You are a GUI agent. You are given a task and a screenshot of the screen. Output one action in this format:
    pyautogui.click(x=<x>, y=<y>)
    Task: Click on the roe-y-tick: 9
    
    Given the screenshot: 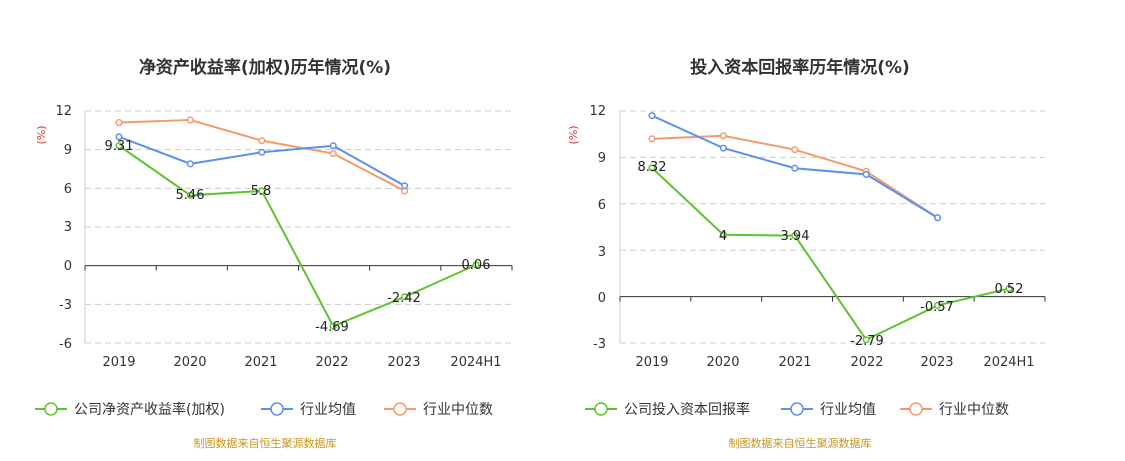 What is the action you would take?
    pyautogui.click(x=68, y=150)
    